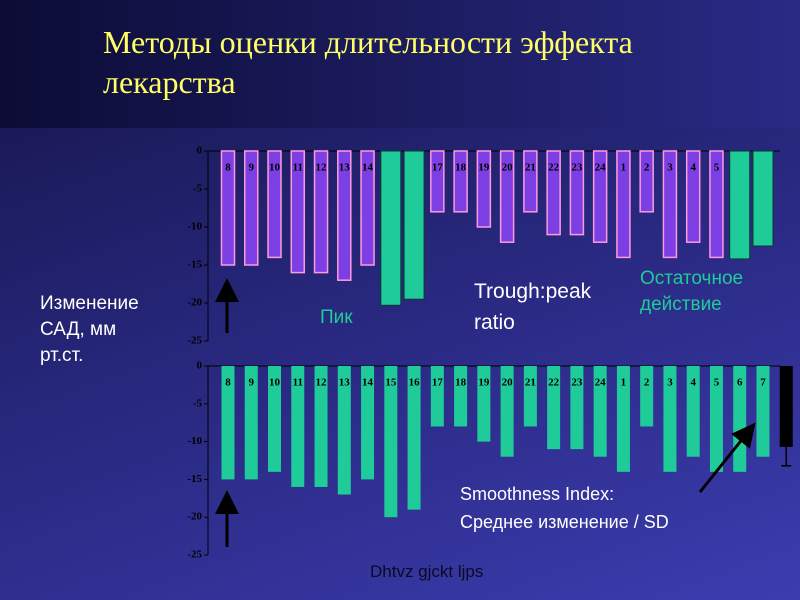 The image size is (800, 600). Describe the element at coordinates (564, 508) in the screenshot. I see `smoothness-label: Smoothness Index: Среднее изменение / SD` at that location.